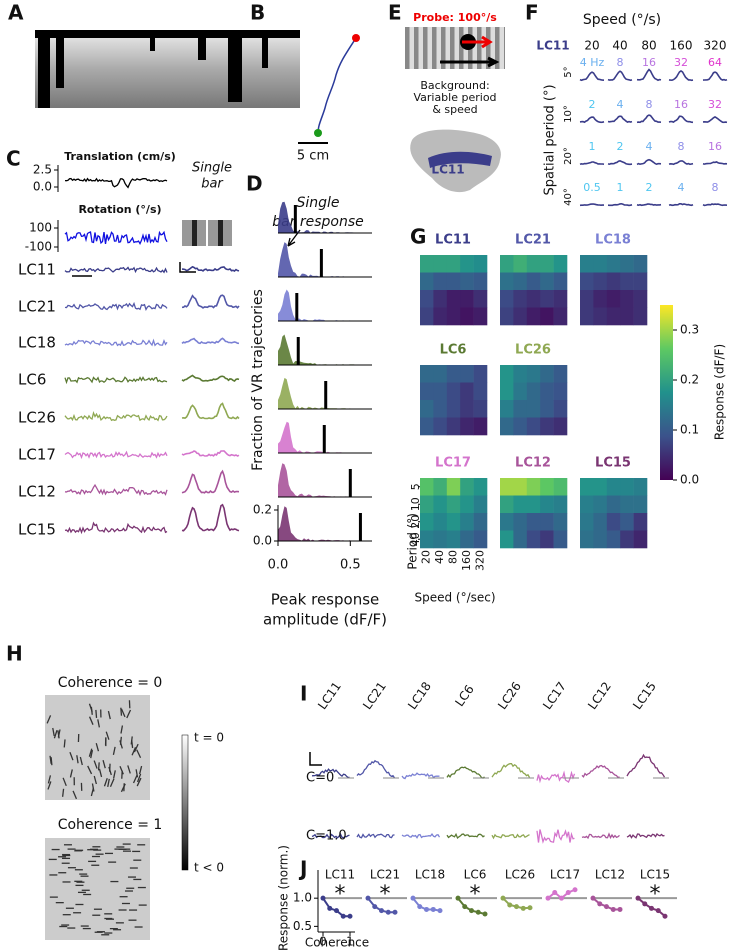 This screenshot has width=745, height=950. Describe the element at coordinates (610, 875) in the screenshot. I see `label: LC12` at that location.